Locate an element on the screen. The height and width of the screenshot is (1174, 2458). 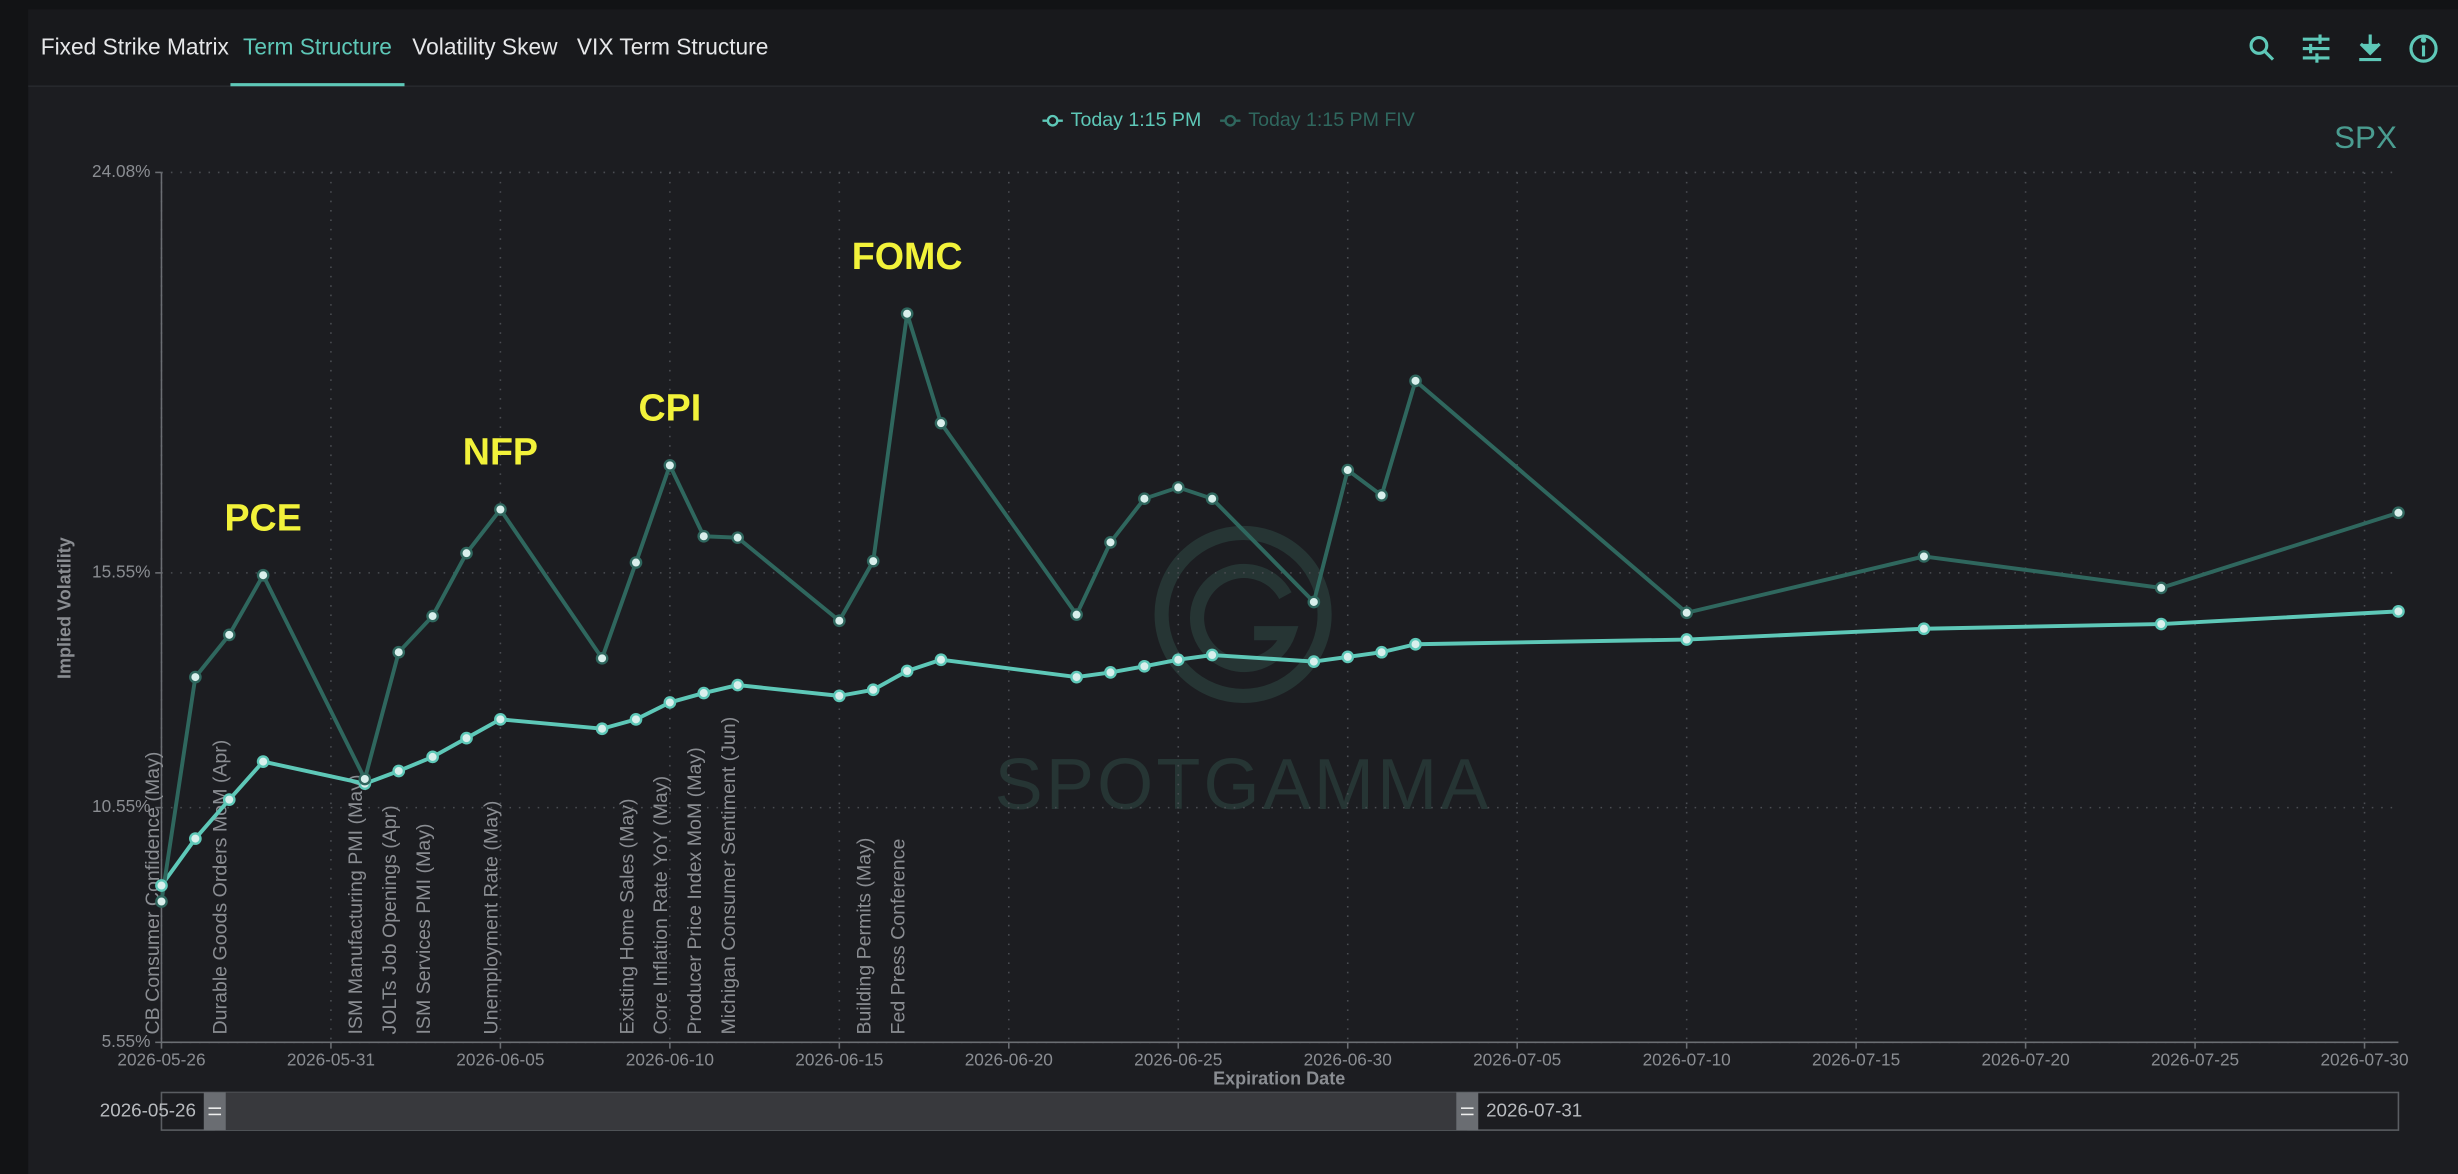
legend-label: Today 1:15 PM is located at coordinates (1136, 120).